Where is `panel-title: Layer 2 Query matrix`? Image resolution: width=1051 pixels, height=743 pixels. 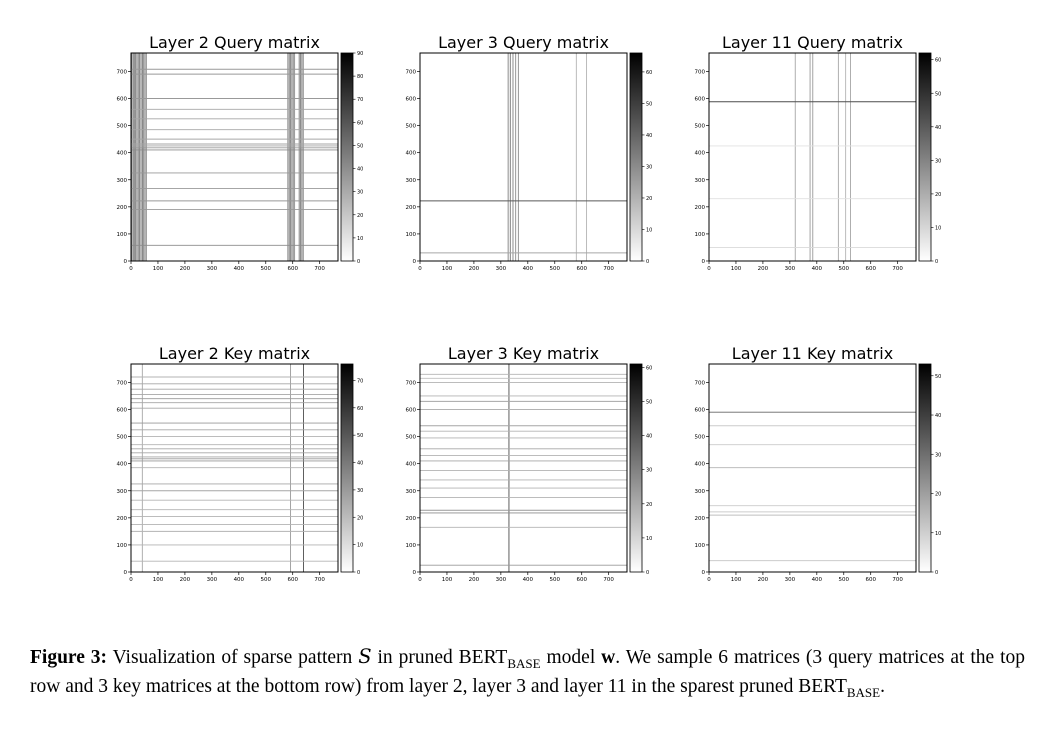 panel-title: Layer 2 Query matrix is located at coordinates (234, 42).